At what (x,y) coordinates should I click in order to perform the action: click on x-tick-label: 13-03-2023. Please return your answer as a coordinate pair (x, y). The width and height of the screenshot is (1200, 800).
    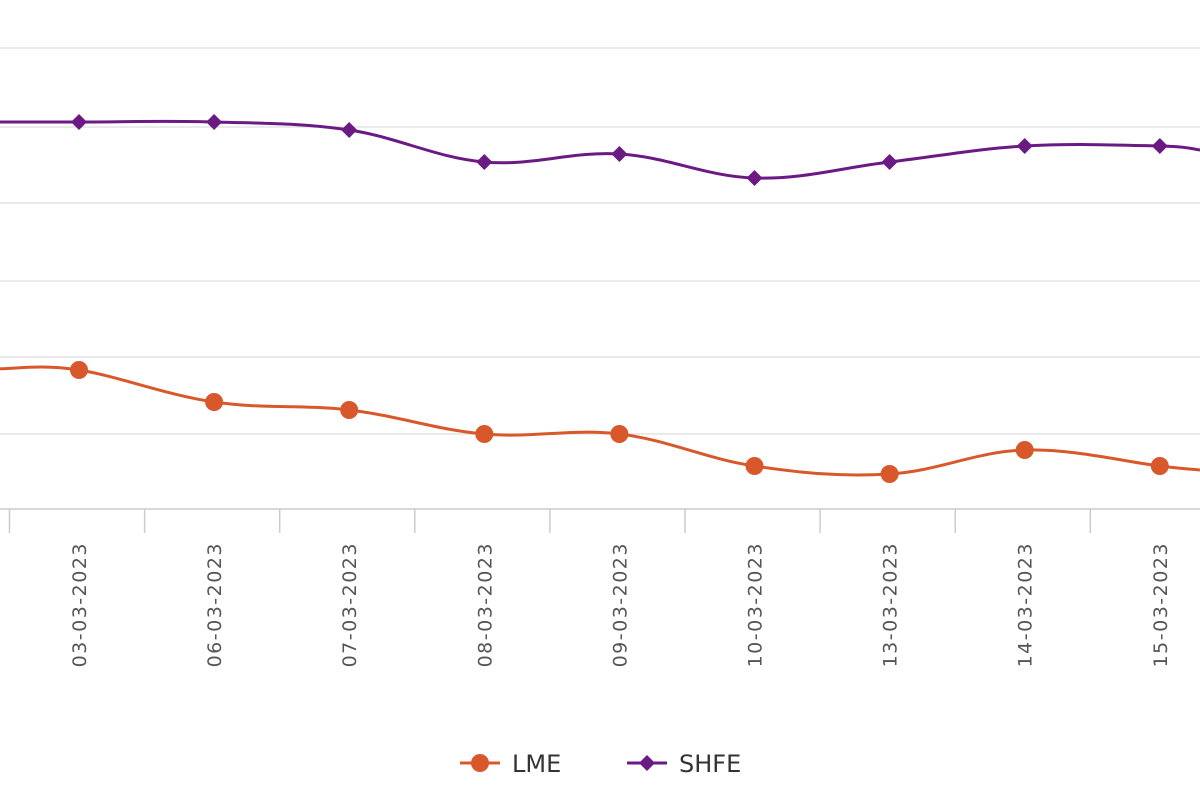
    Looking at the image, I should click on (891, 604).